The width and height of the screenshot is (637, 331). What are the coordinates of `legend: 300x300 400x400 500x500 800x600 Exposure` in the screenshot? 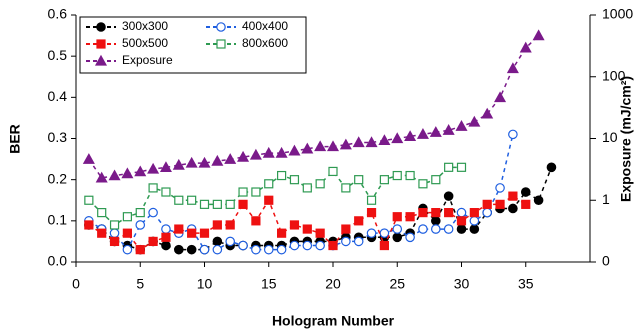 It's located at (193, 45).